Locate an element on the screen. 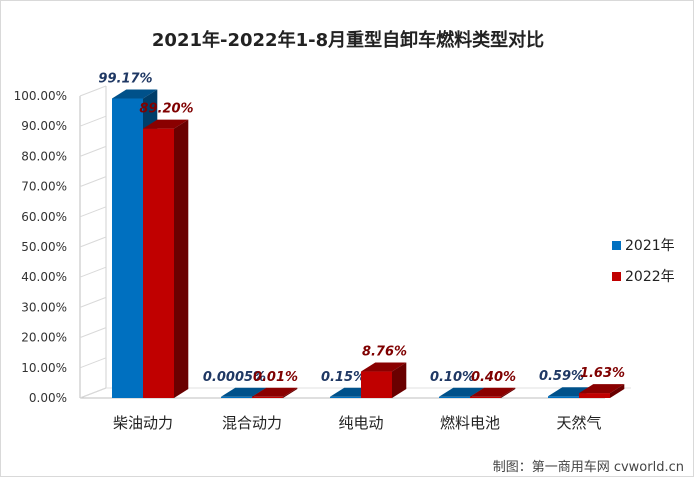 The height and width of the screenshot is (479, 696). x-tick-label: 燃料电池 is located at coordinates (470, 423).